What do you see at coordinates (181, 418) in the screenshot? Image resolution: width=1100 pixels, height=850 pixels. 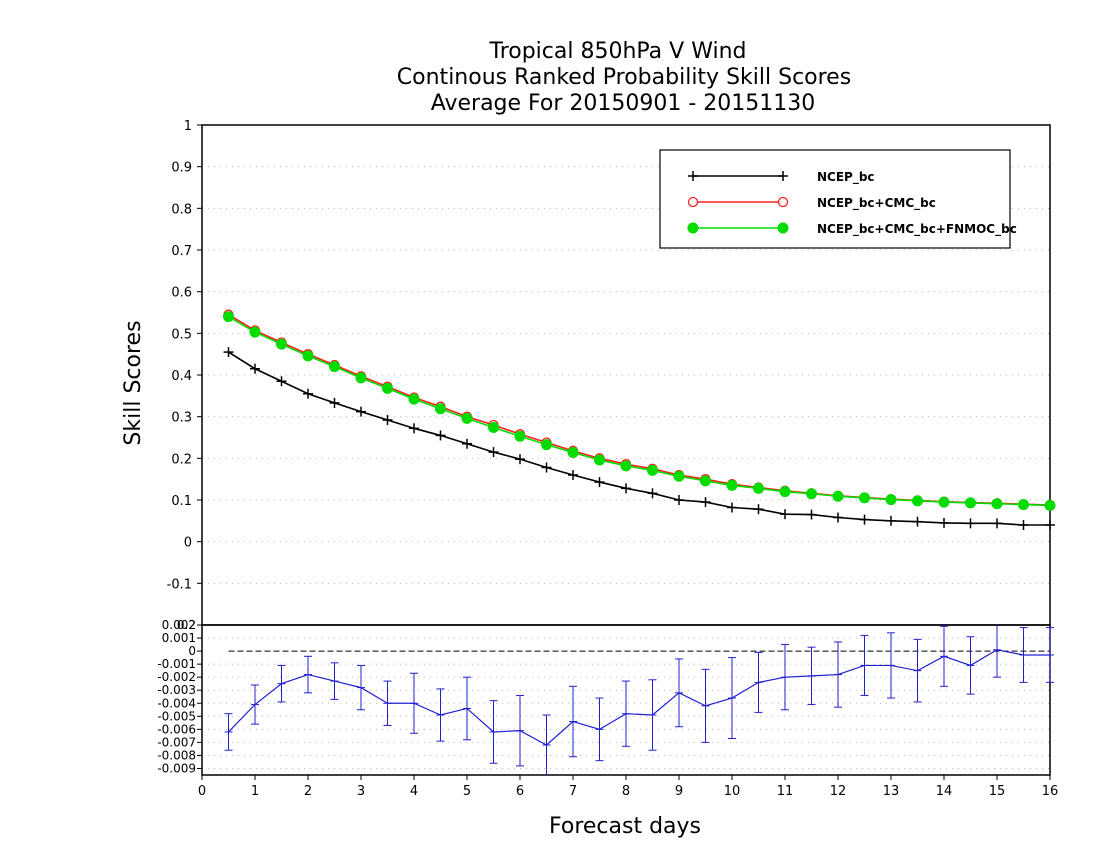 I see `main-y-tick-label: 0.3` at bounding box center [181, 418].